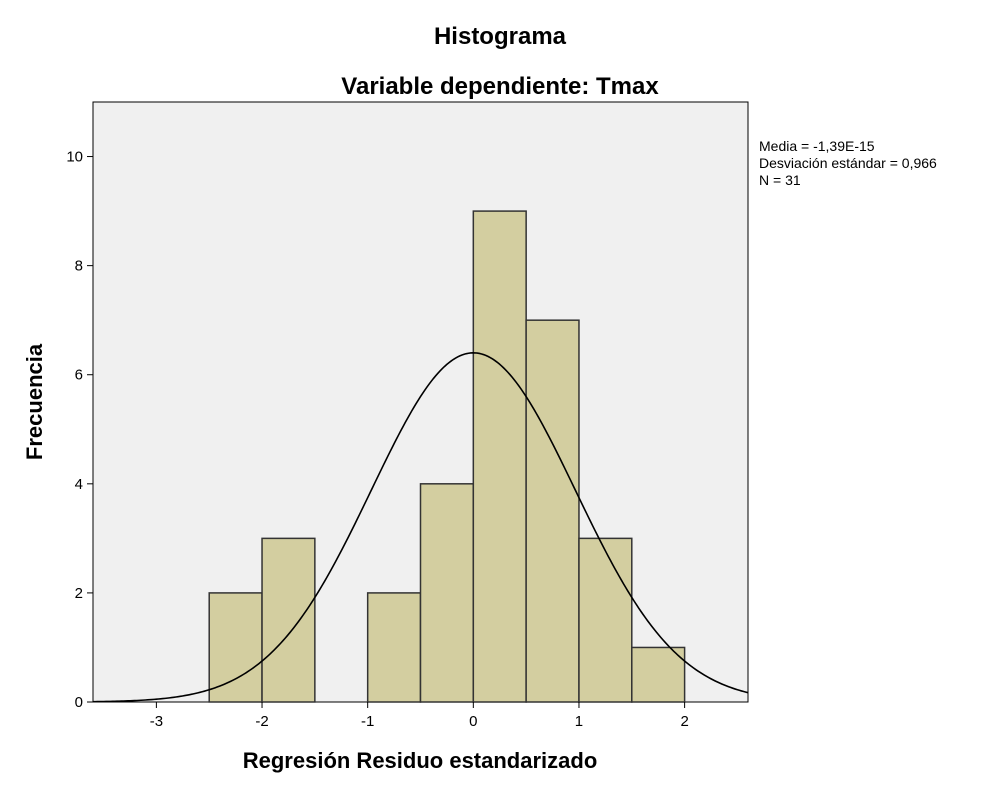 This screenshot has width=999, height=795. I want to click on stats-mean: Media = -1,39E-15, so click(817, 146).